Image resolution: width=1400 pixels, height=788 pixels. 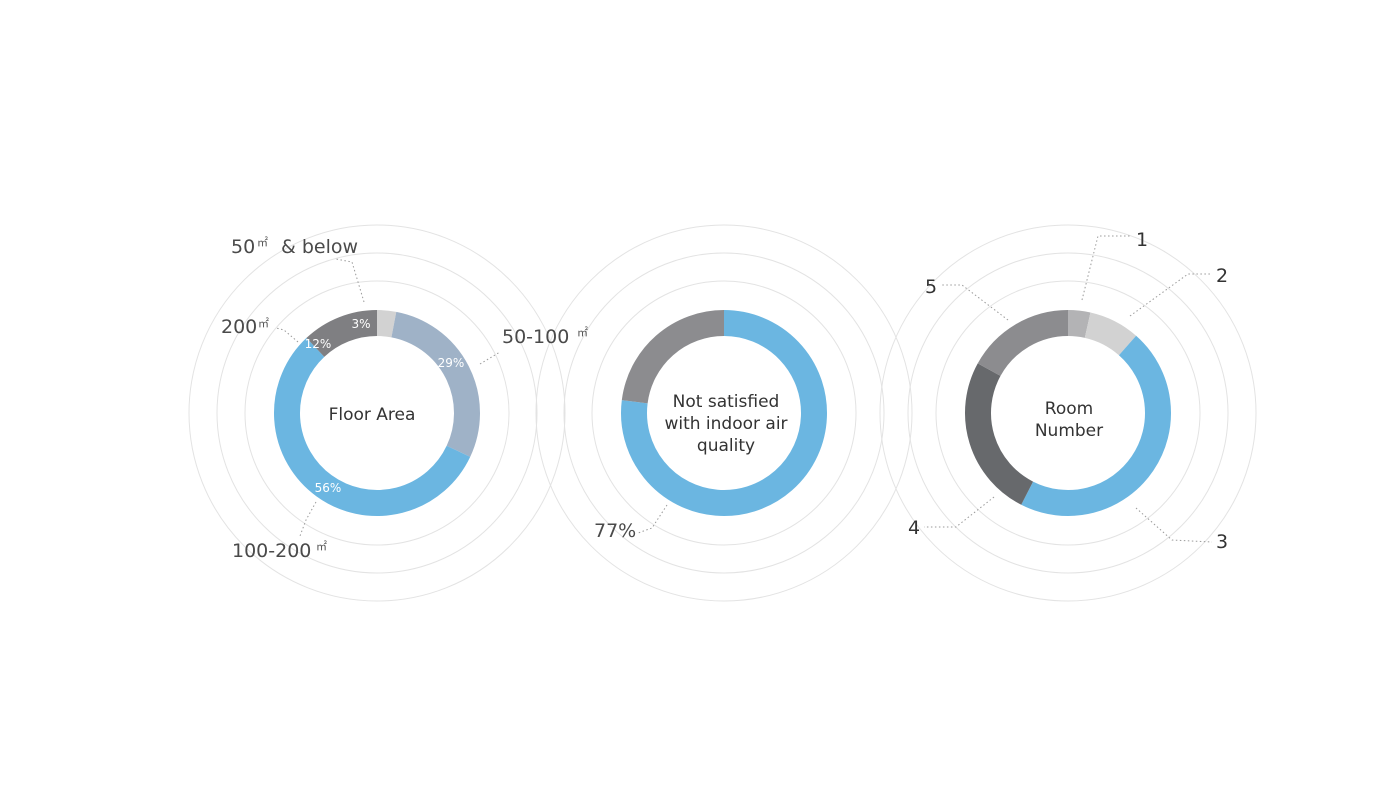 I want to click on center-label-floor-area: Floor Area, so click(x=372, y=415).